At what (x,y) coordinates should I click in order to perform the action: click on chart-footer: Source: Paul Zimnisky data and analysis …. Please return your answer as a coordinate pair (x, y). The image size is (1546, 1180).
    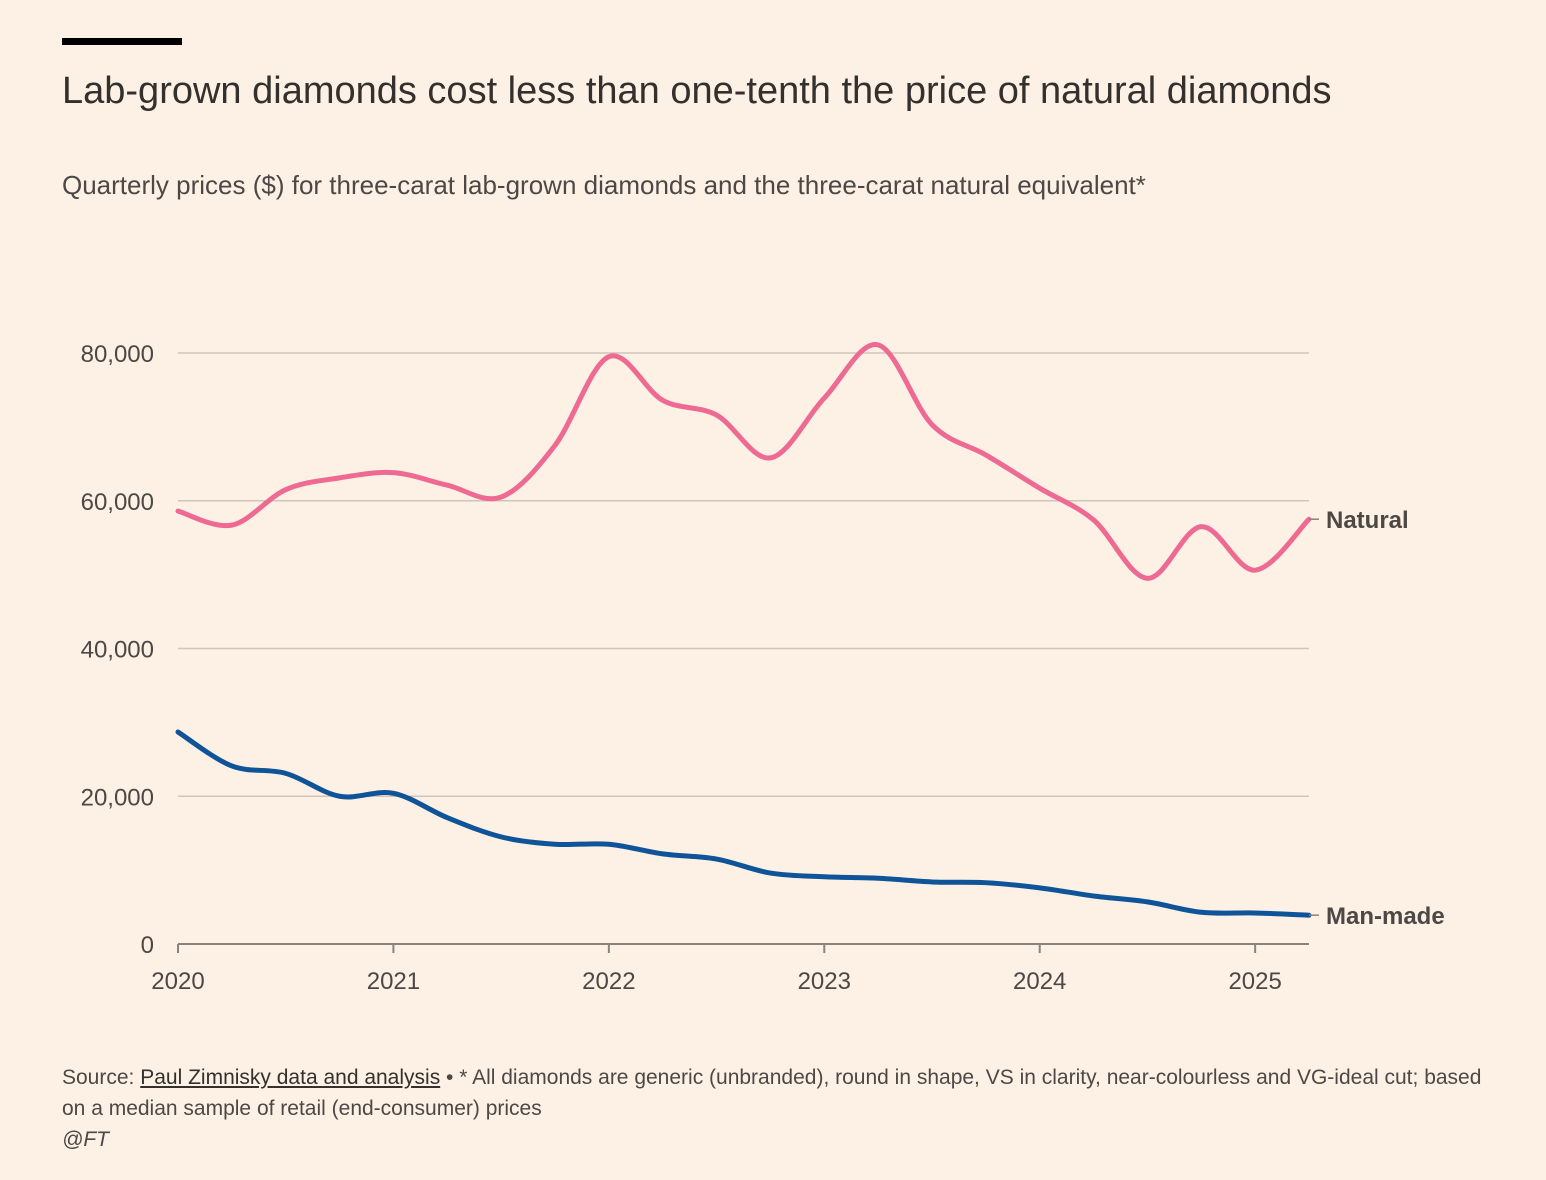
    Looking at the image, I should click on (772, 1108).